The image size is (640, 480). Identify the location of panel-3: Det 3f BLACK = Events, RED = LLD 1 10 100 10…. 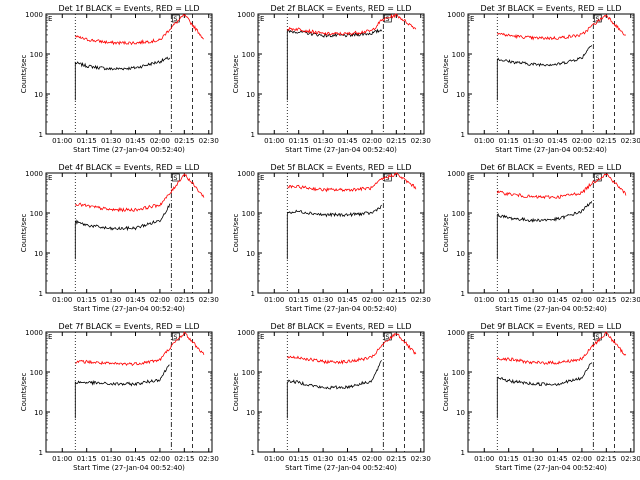
(541, 79).